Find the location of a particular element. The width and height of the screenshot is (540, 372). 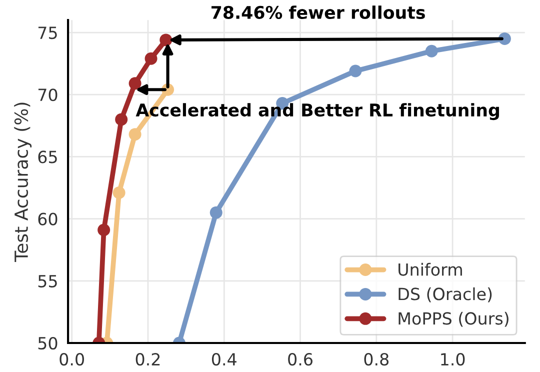

x-tick-label: 0.6 is located at coordinates (300, 359).